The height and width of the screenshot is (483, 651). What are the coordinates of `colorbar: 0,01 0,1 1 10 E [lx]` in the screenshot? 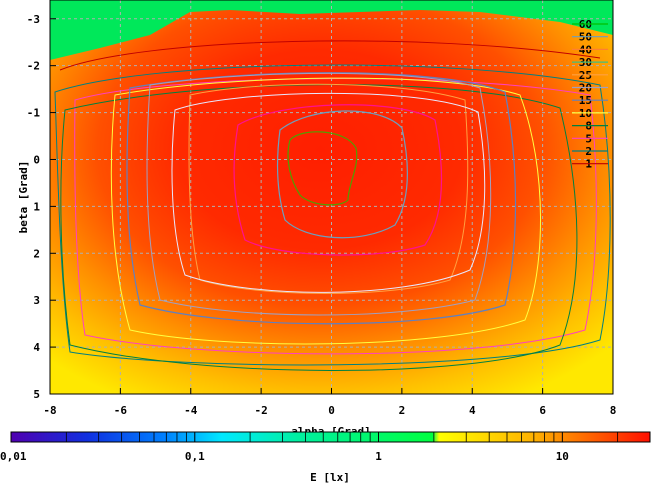 It's located at (325, 457).